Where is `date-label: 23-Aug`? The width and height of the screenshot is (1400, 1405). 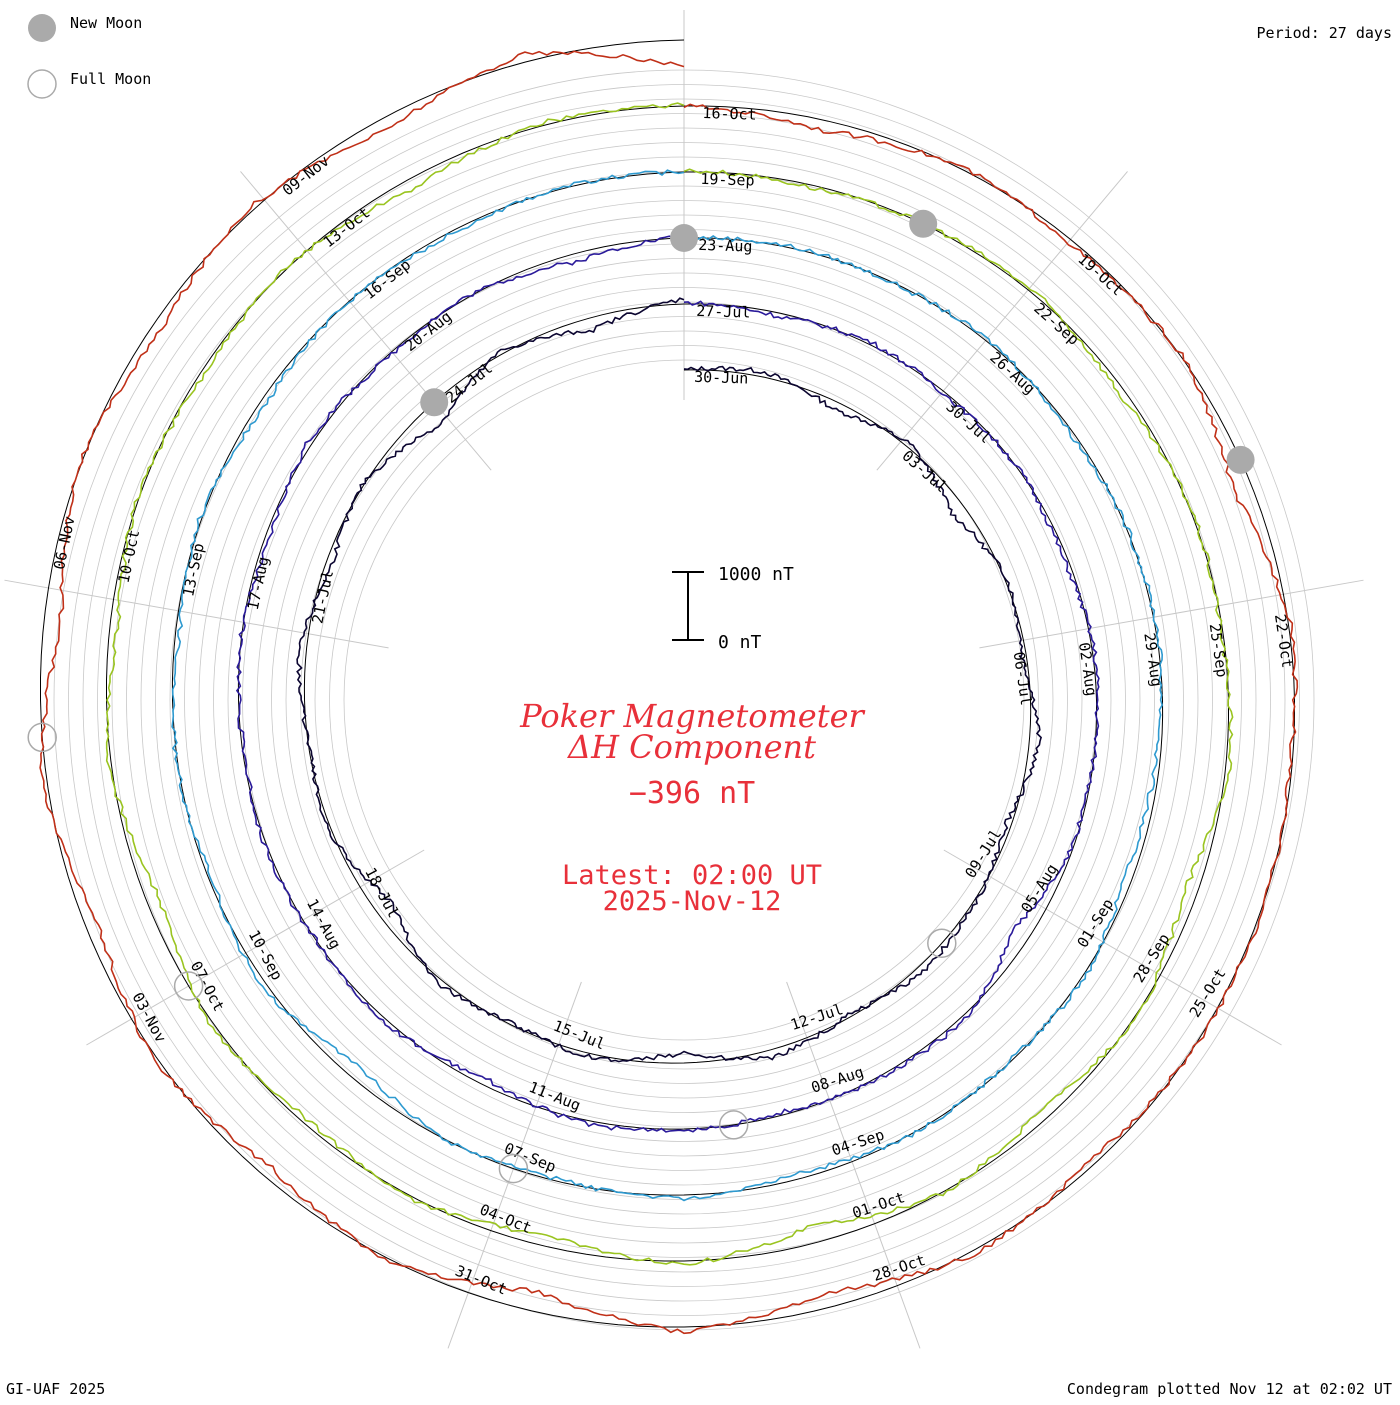 date-label: 23-Aug is located at coordinates (725, 246).